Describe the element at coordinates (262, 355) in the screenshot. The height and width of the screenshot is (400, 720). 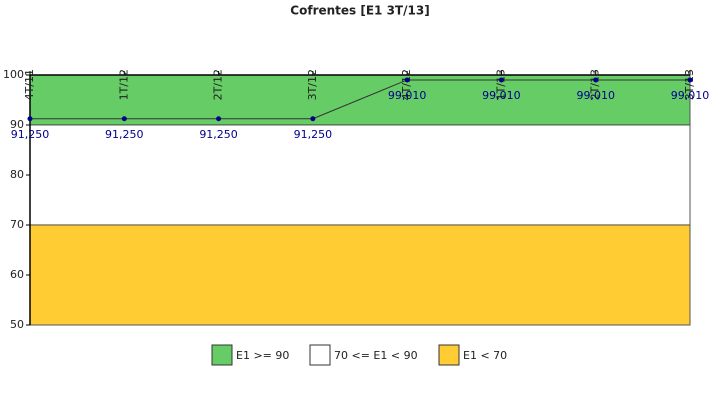
I see `legend-label: E1 >= 90` at that location.